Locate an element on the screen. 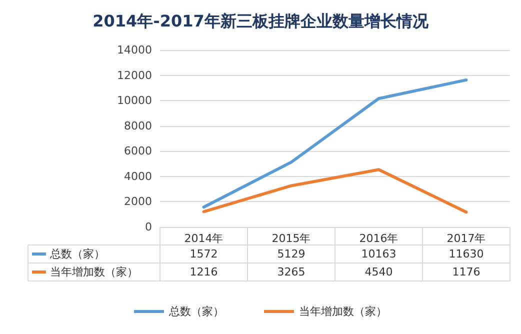 The image size is (521, 334). legend-label: 总数（家） is located at coordinates (196, 311).